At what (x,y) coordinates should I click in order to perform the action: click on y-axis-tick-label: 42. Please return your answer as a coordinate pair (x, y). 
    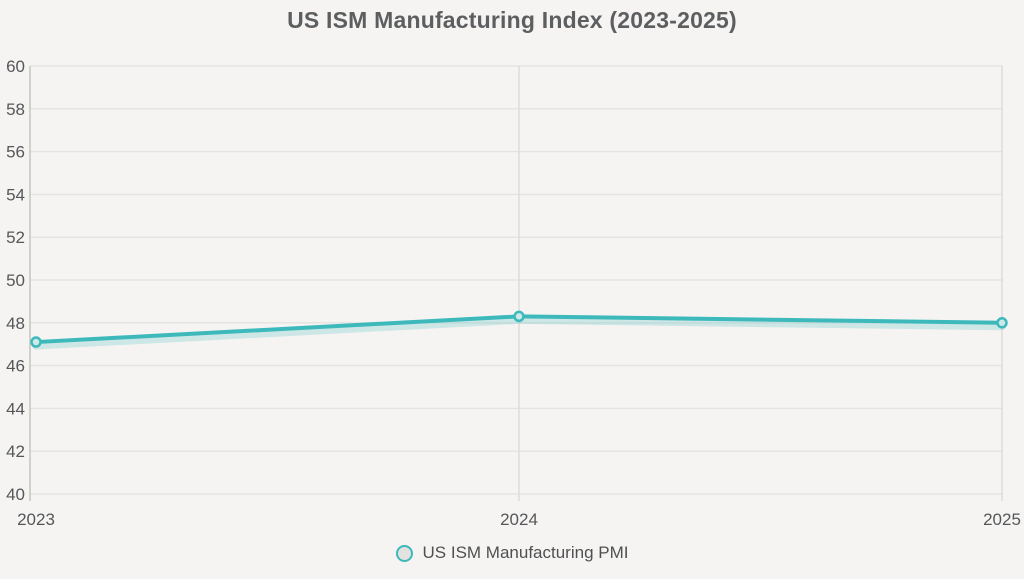
    Looking at the image, I should click on (15, 451).